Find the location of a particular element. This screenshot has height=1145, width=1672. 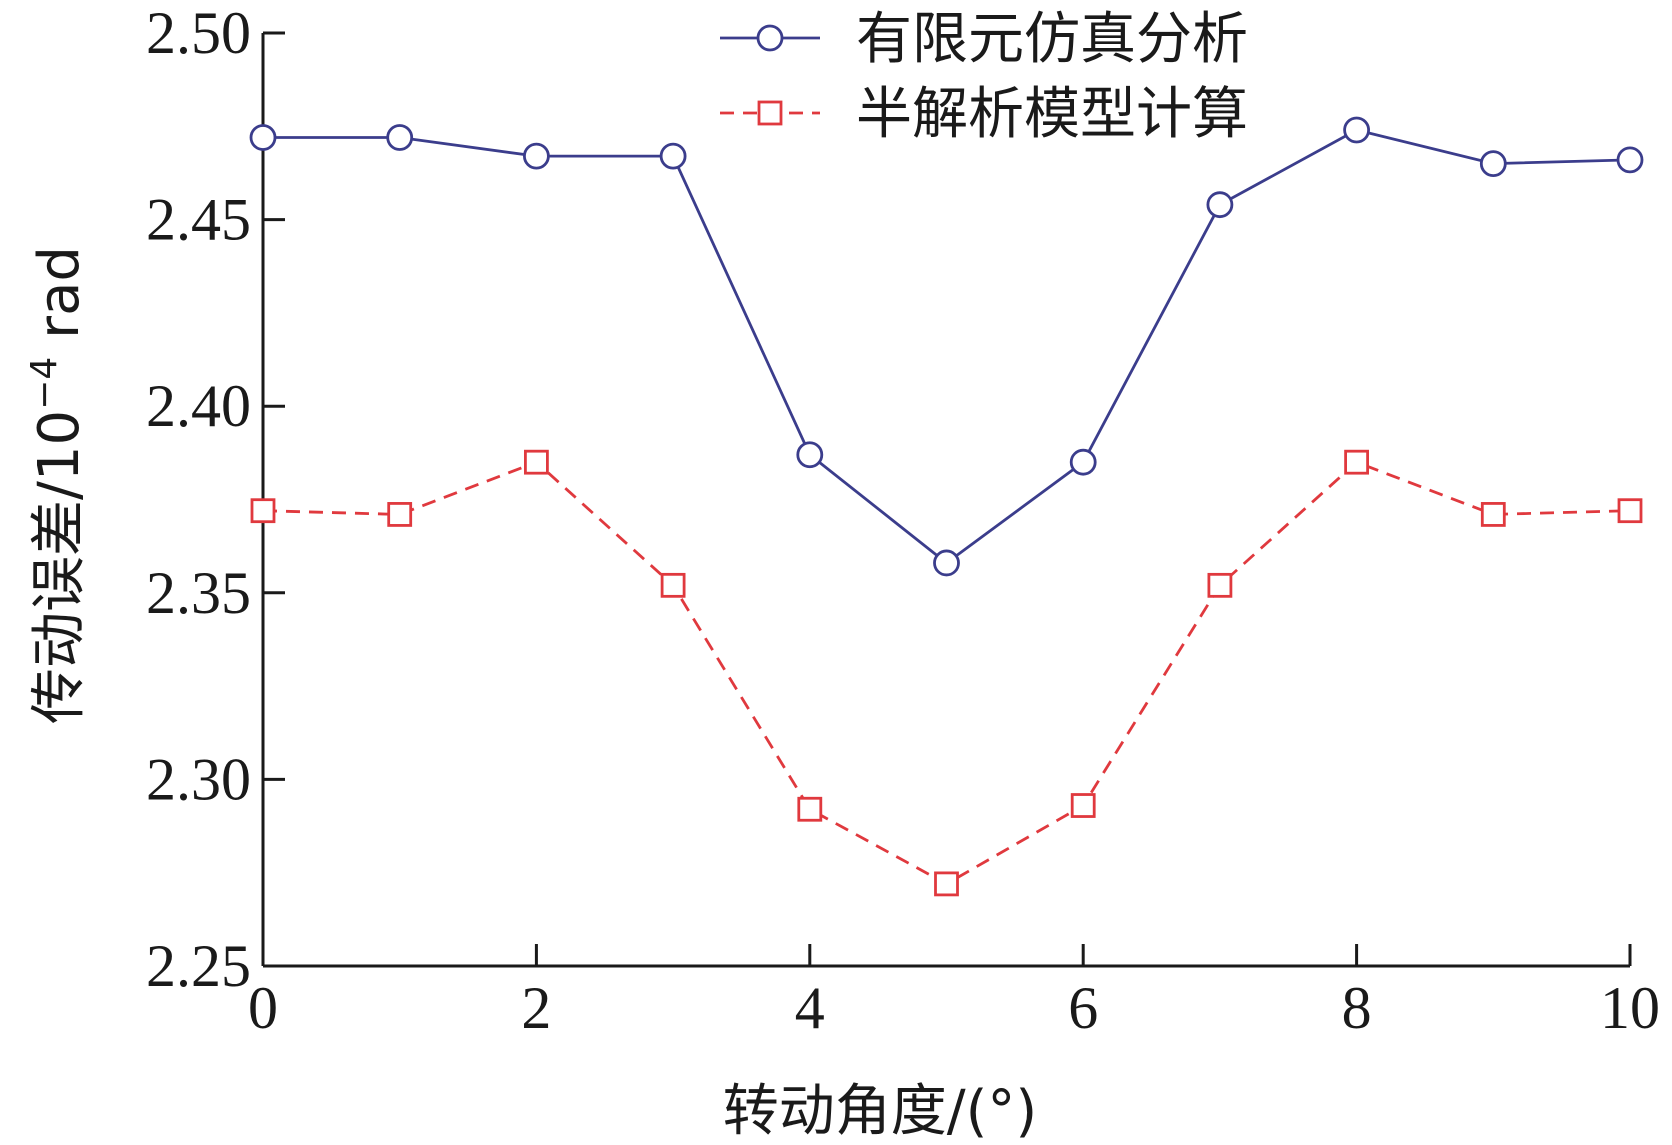

y-tick-label: 2.30 is located at coordinates (198, 779).